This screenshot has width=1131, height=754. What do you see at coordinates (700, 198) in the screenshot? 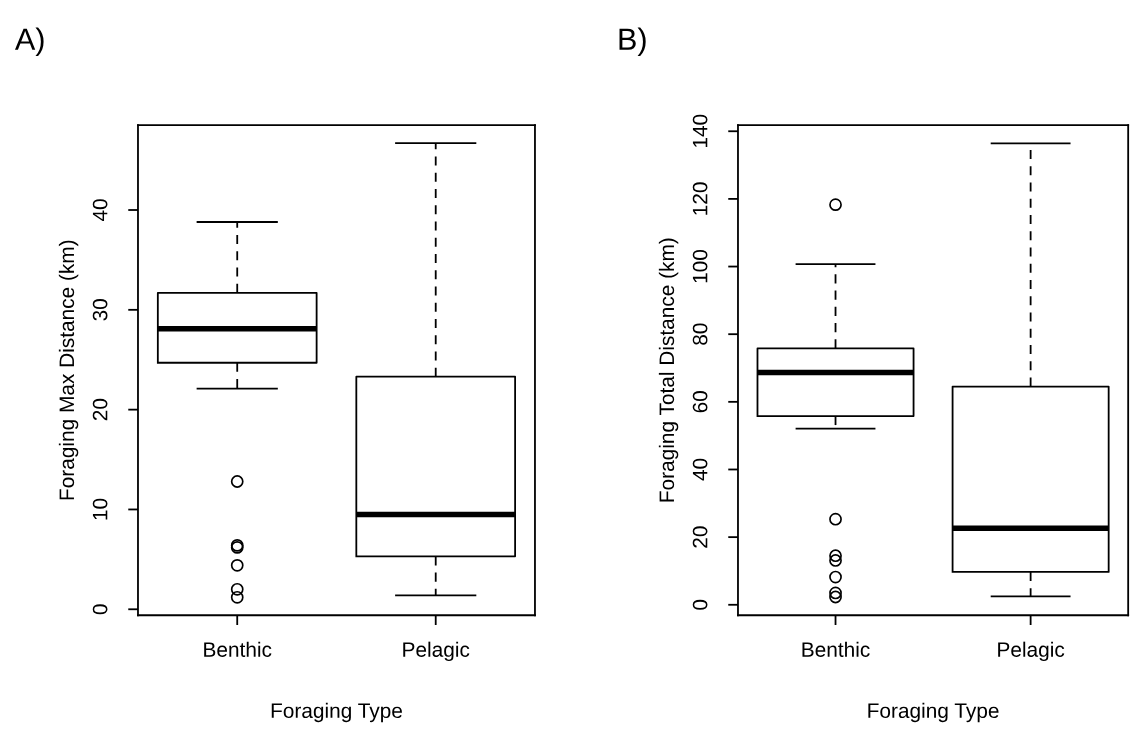
I see `y-tick-label: 120` at bounding box center [700, 198].